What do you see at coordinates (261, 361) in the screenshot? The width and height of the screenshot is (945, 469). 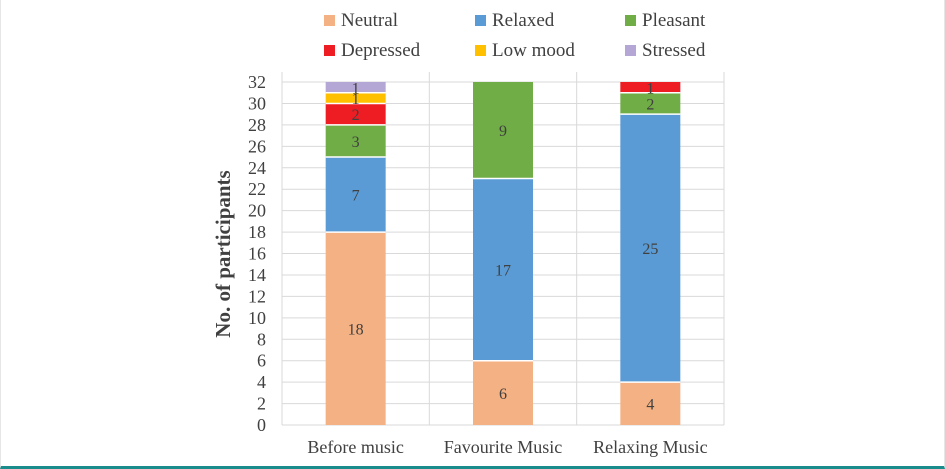 I see `y-tick-label-6: 6` at bounding box center [261, 361].